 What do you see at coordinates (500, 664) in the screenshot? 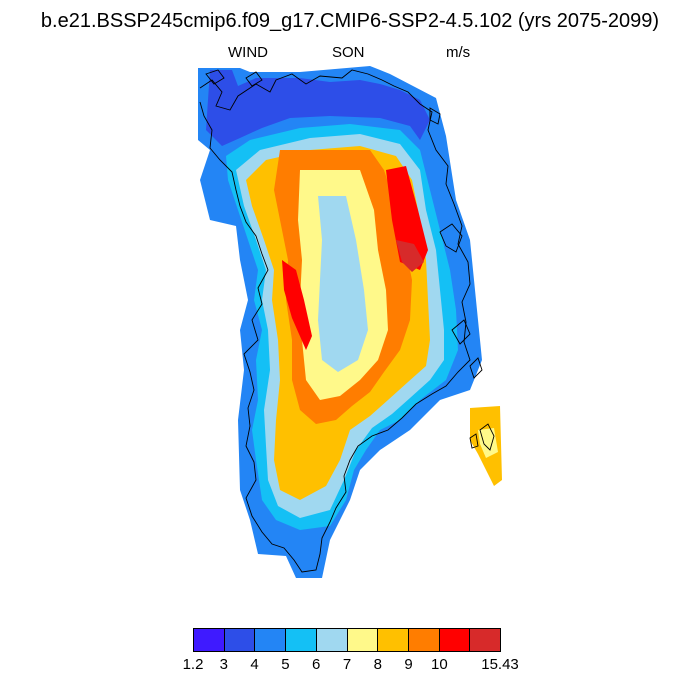
I see `colorbar-tick-label: 15.43` at bounding box center [500, 664].